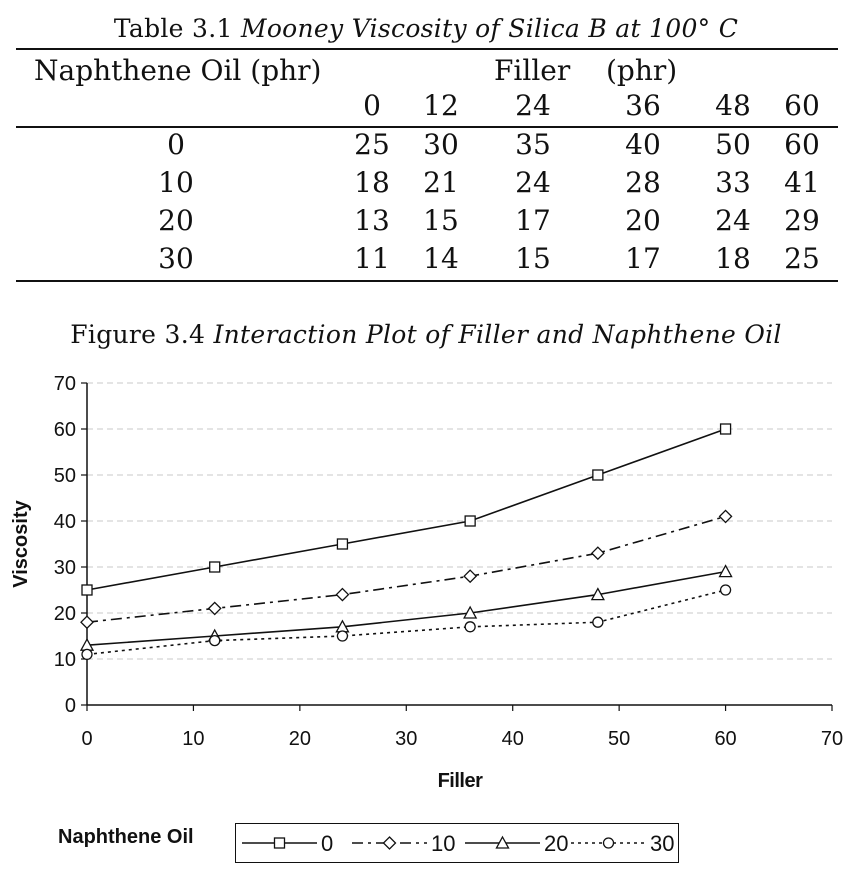  Describe the element at coordinates (427, 281) in the screenshot. I see `table-bottom-rule` at that location.